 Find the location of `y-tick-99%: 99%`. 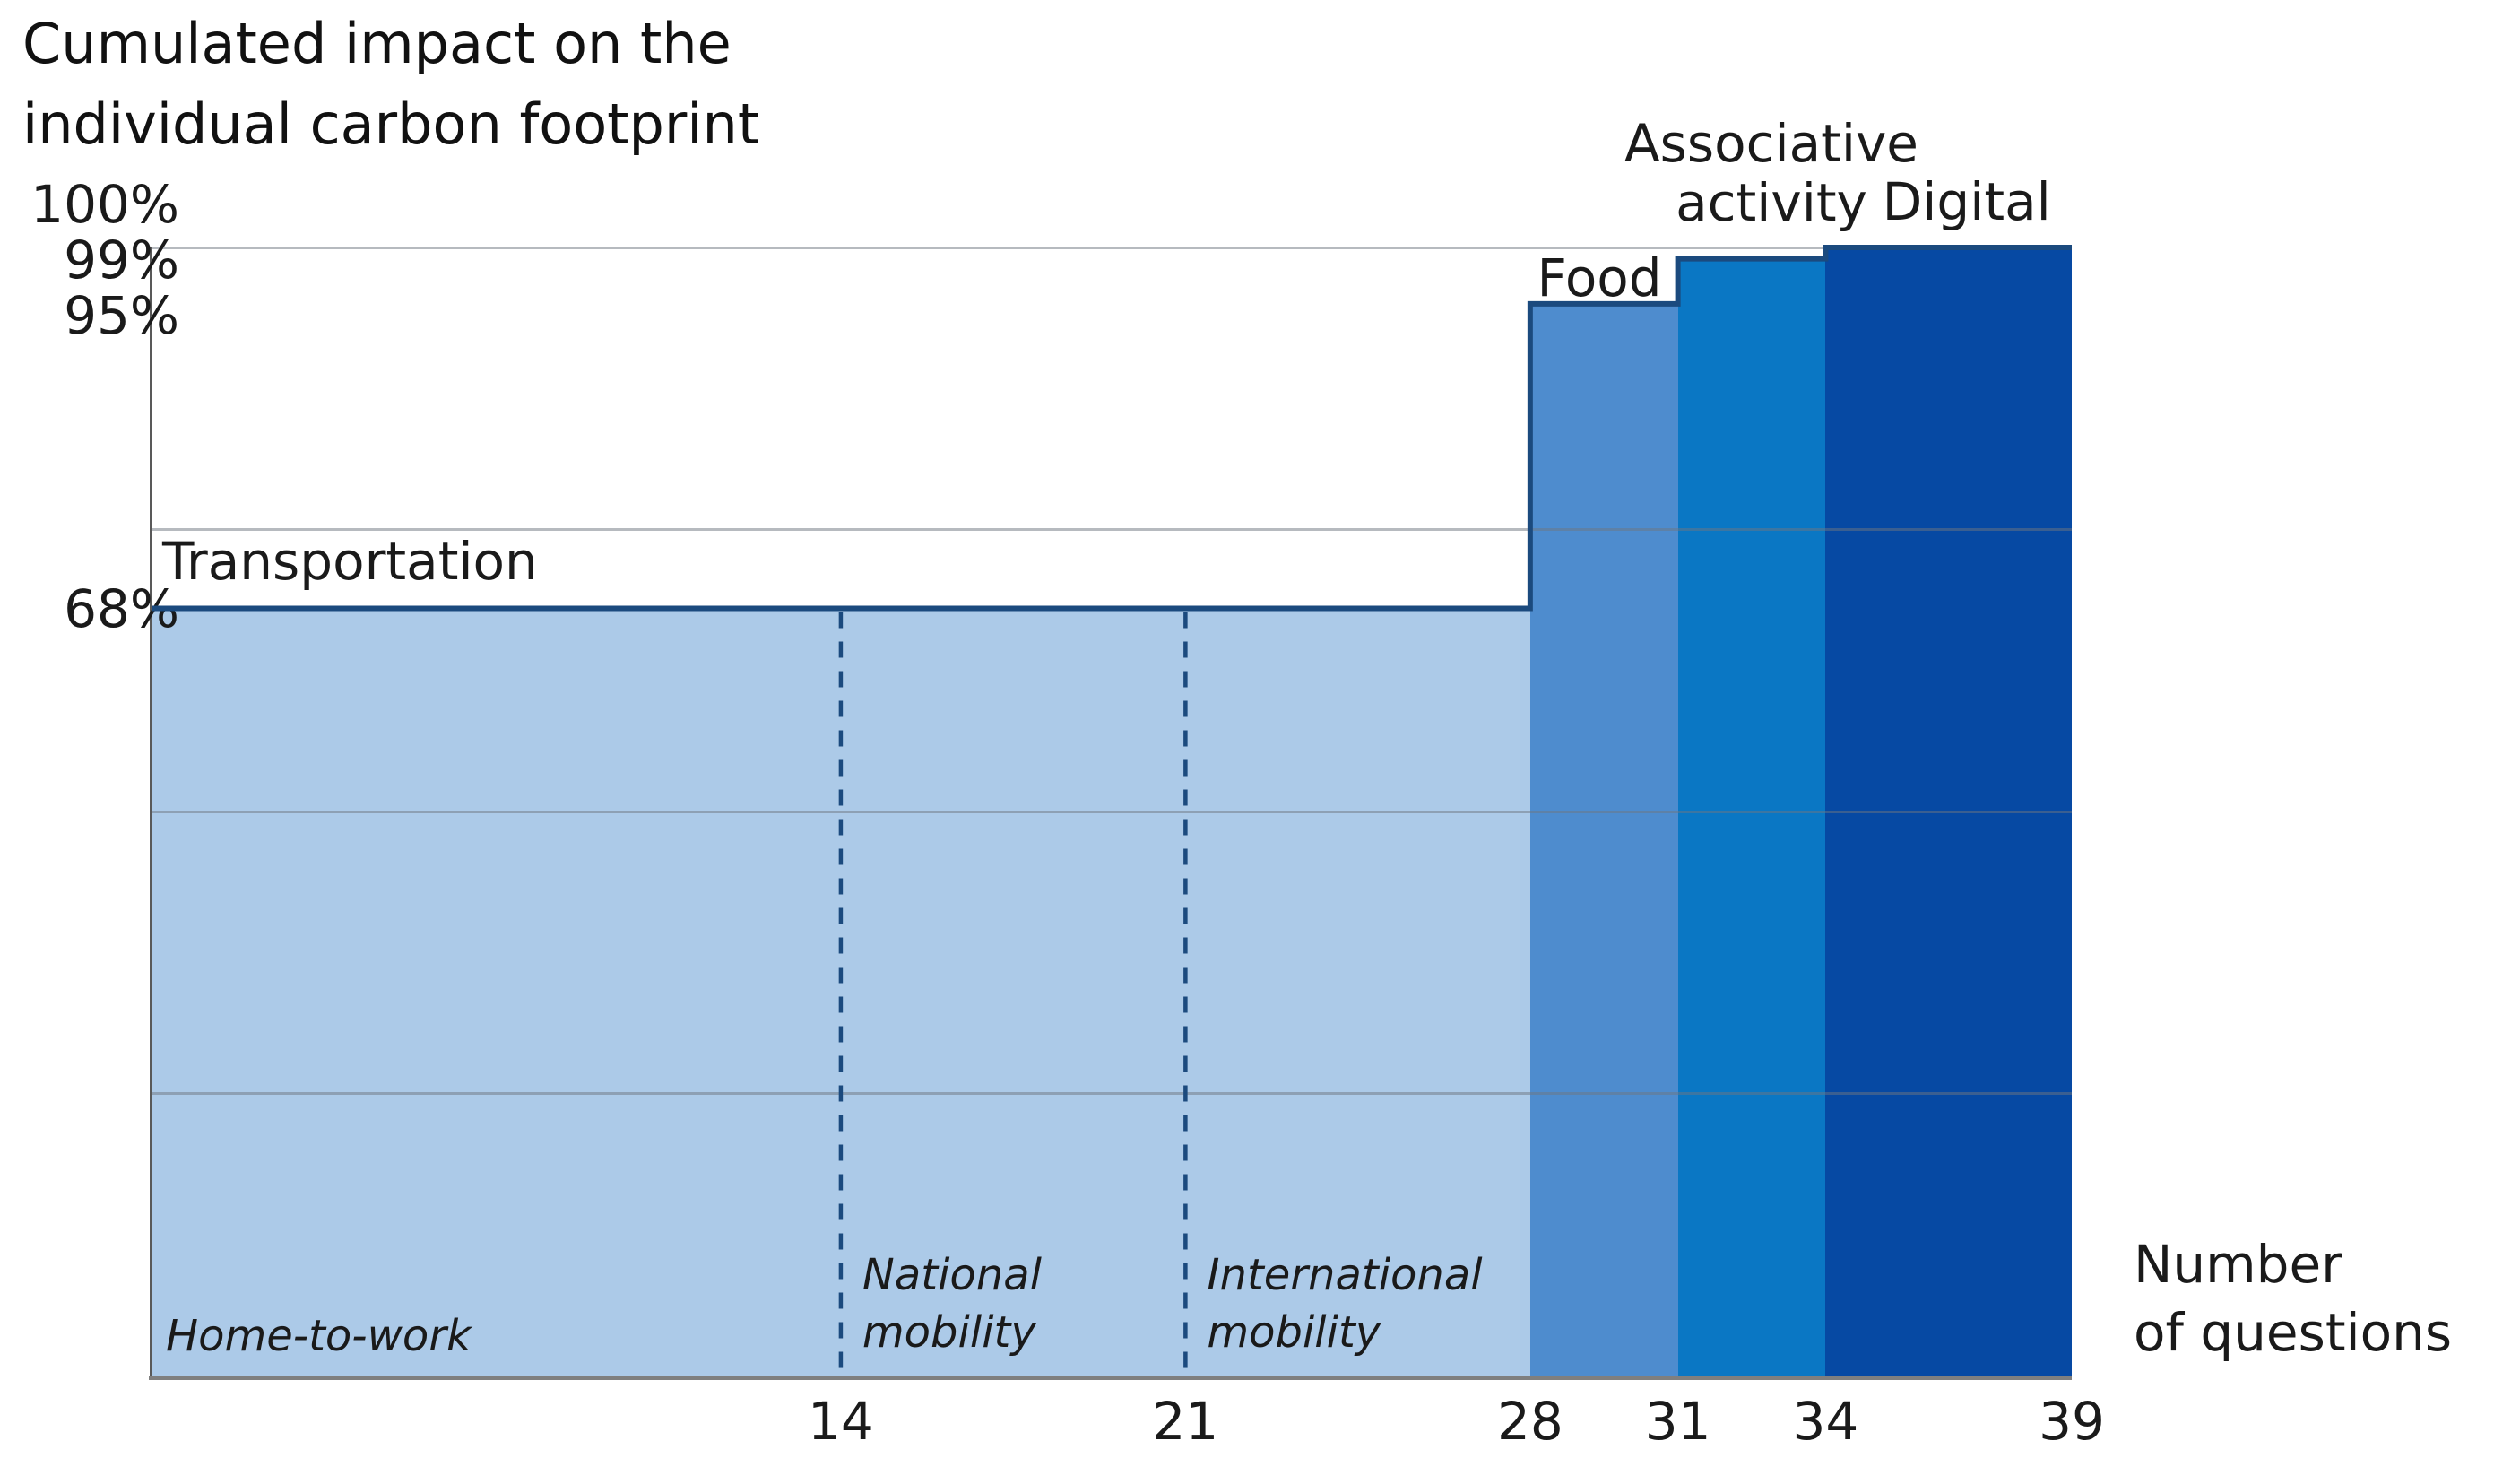

y-tick-99%: 99% is located at coordinates (122, 260).